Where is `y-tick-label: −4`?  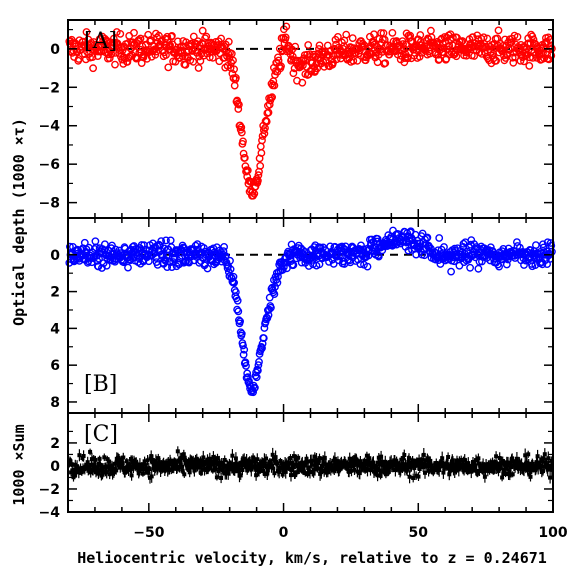
y-tick-label: −4 is located at coordinates (50, 513).